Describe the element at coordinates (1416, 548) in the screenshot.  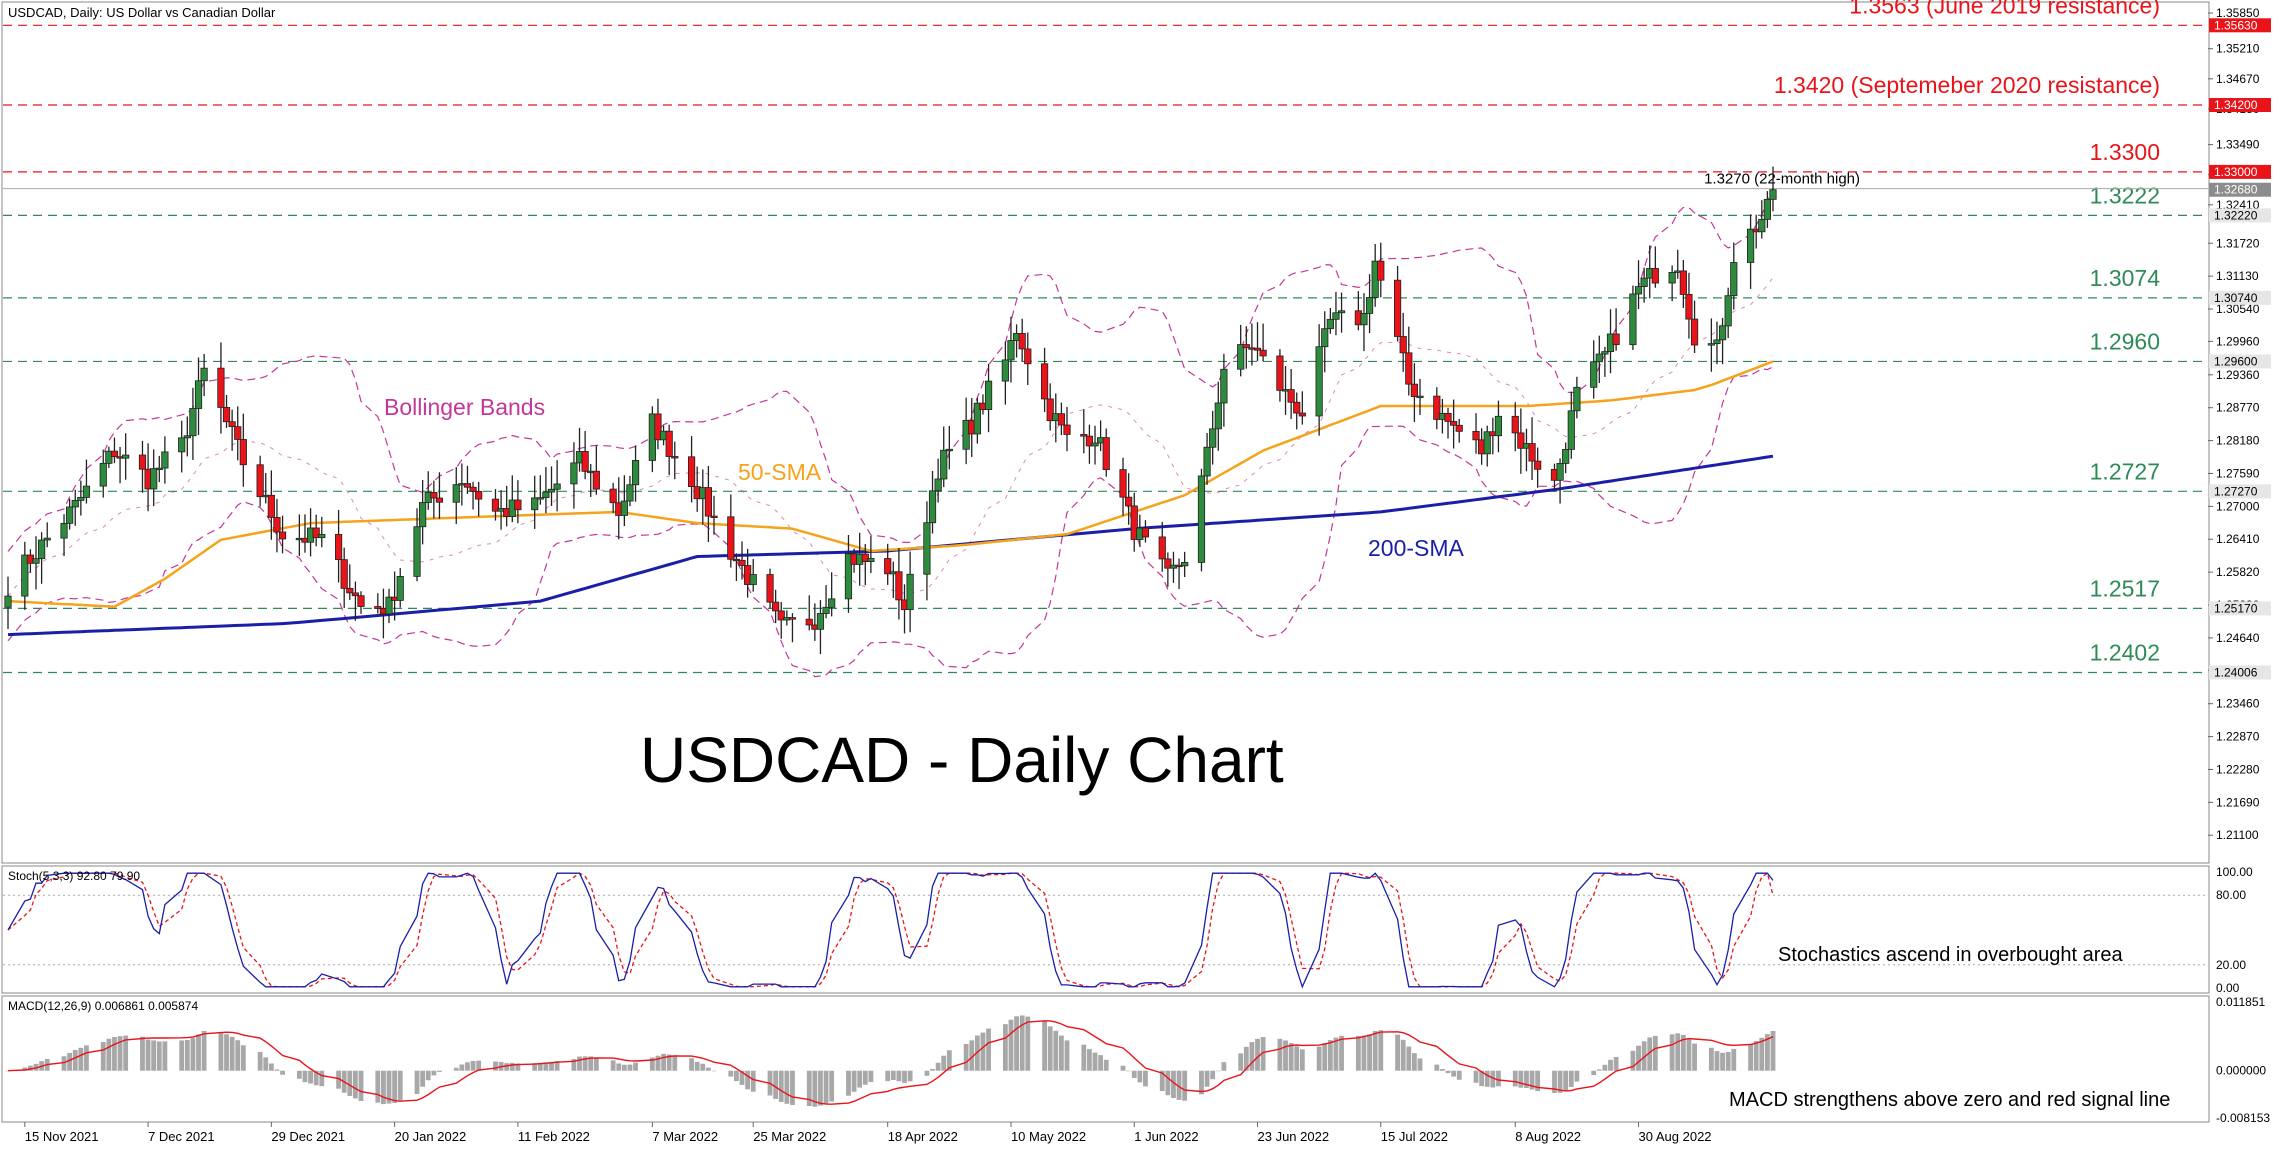
I see `sma200-label: 200-SMA` at that location.